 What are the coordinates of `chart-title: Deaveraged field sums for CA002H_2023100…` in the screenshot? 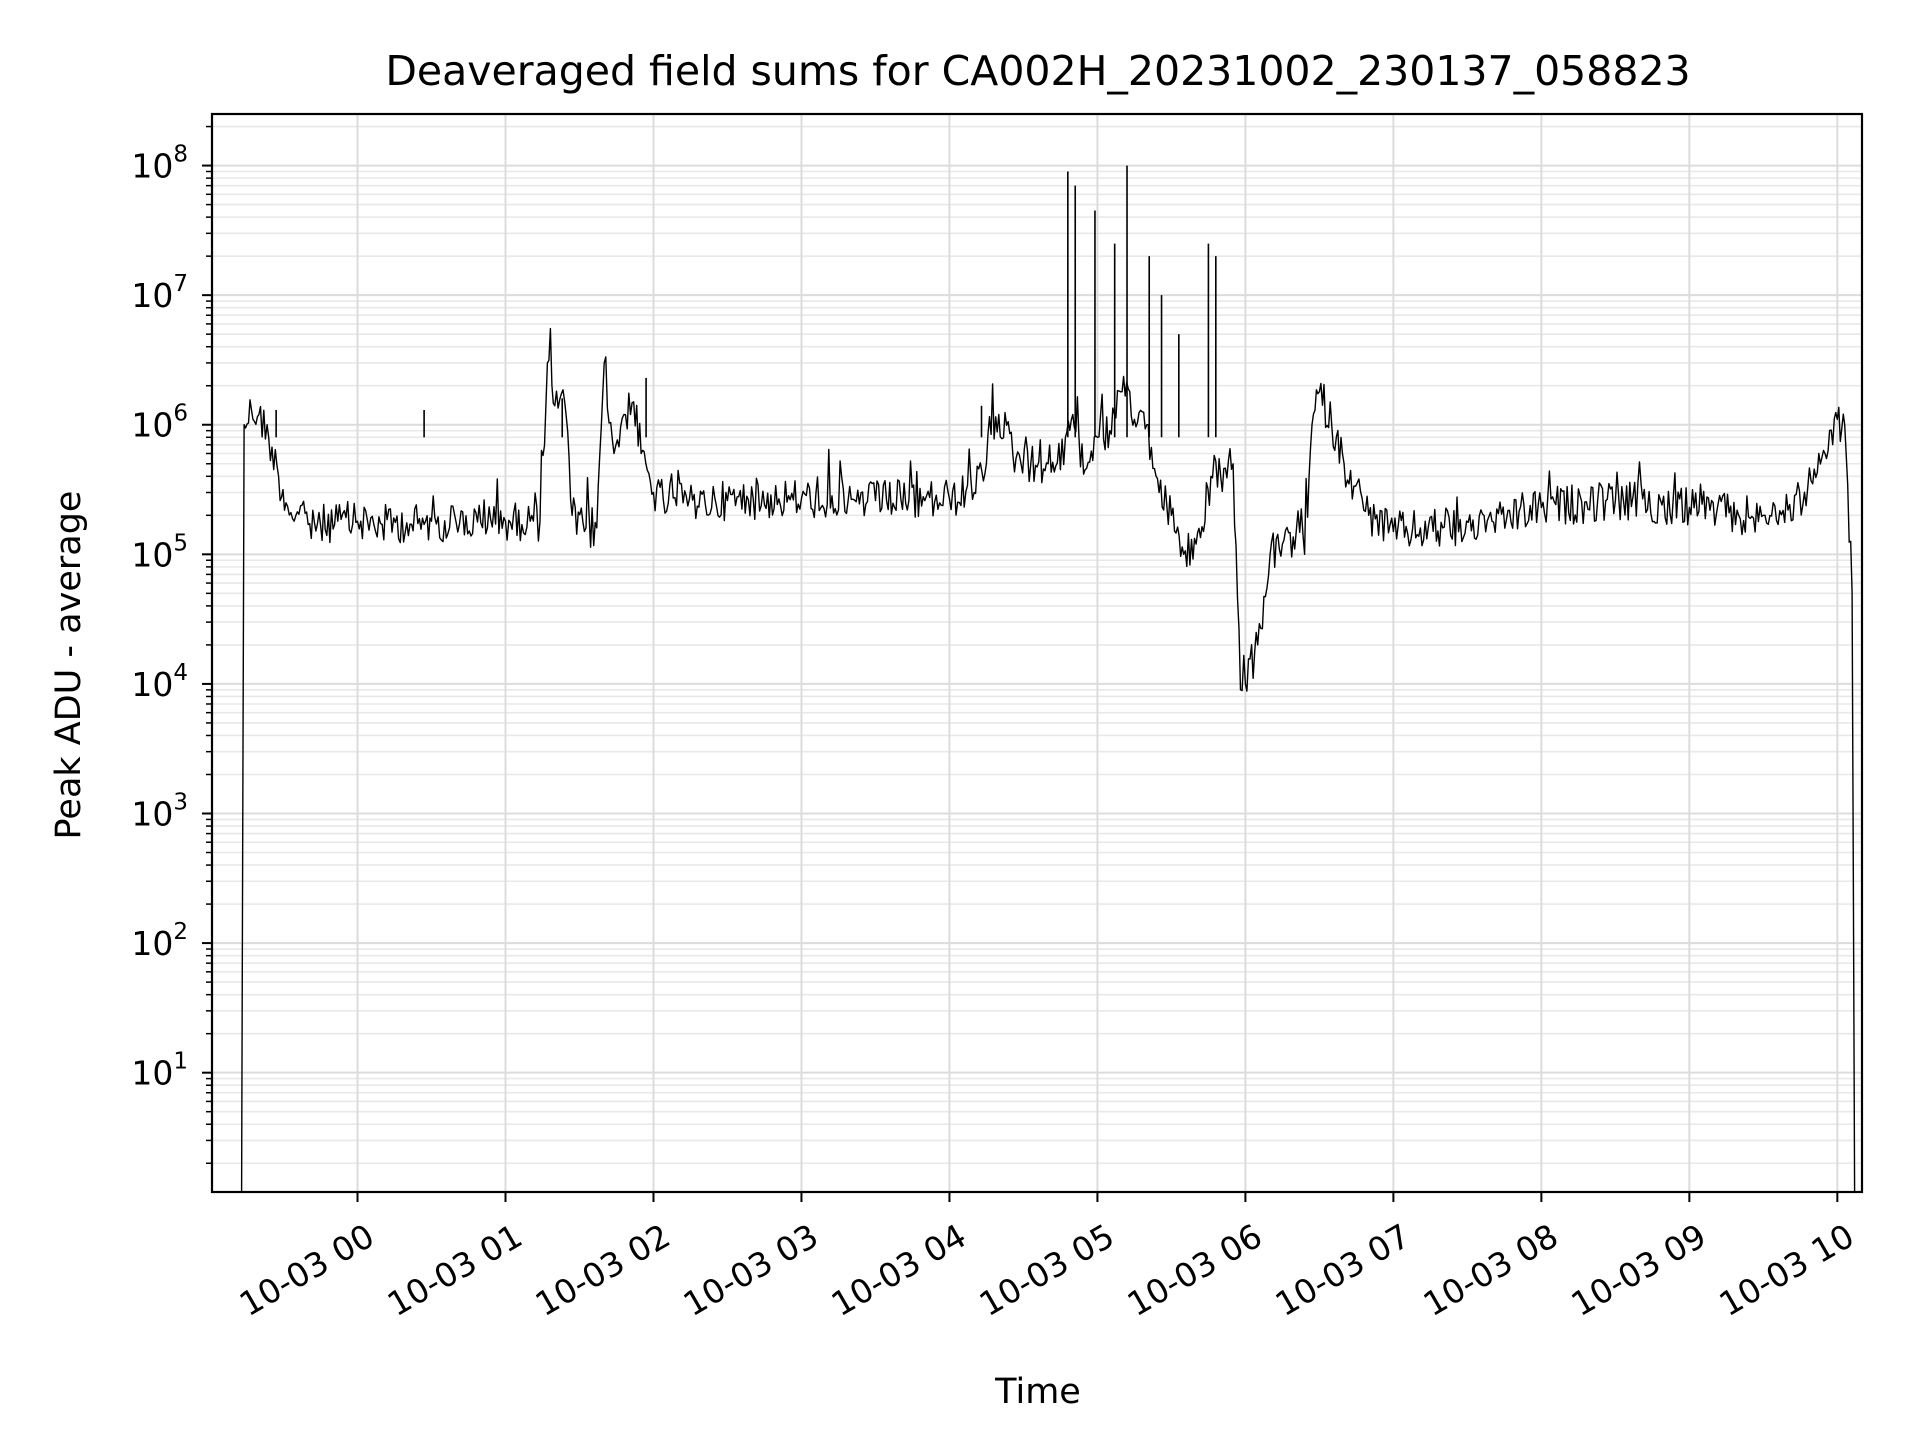 It's located at (1037, 71).